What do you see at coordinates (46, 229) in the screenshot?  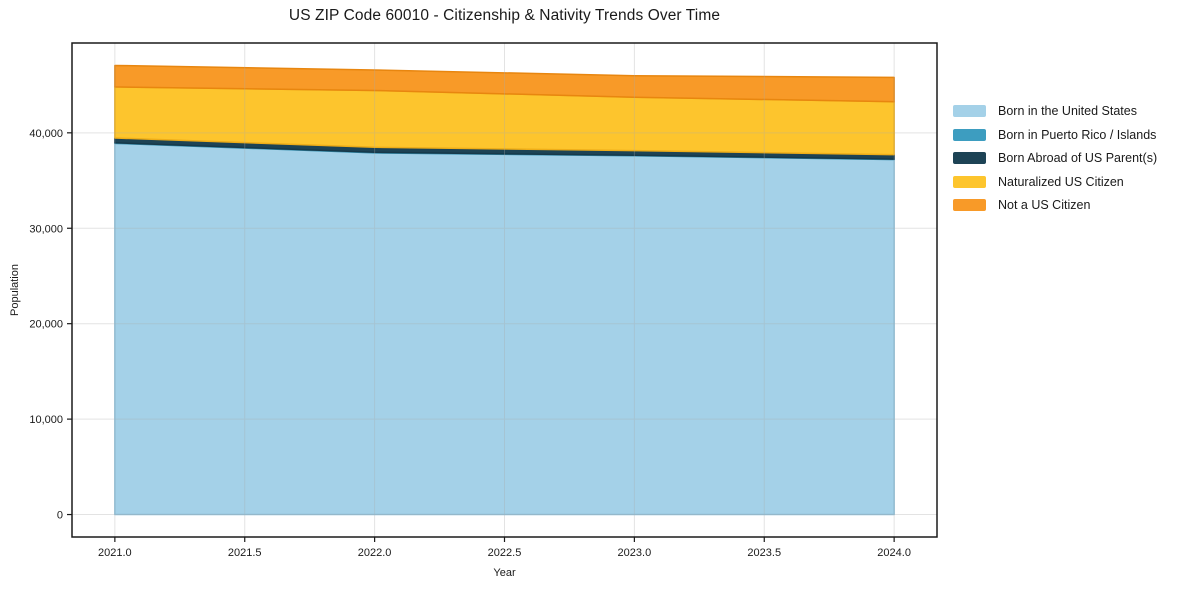 I see `y-tick-label: 30,000` at bounding box center [46, 229].